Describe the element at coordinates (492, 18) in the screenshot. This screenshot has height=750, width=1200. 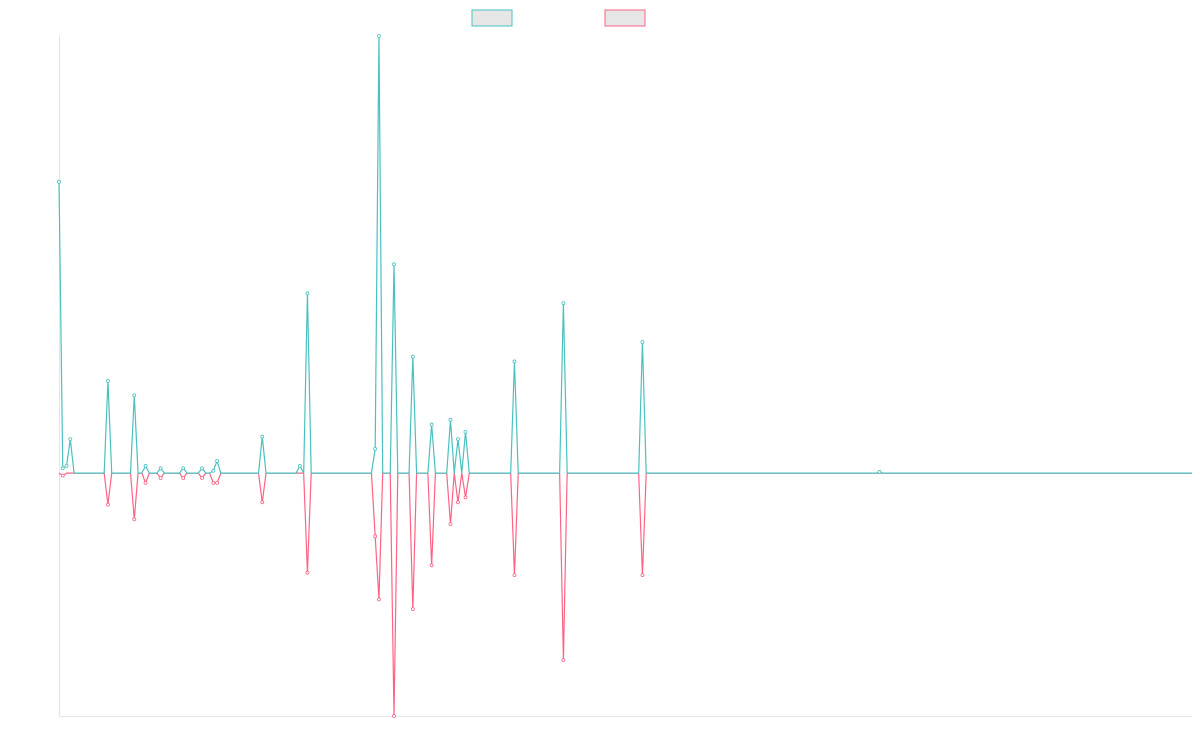
I see `legend-swatch-series-a` at that location.